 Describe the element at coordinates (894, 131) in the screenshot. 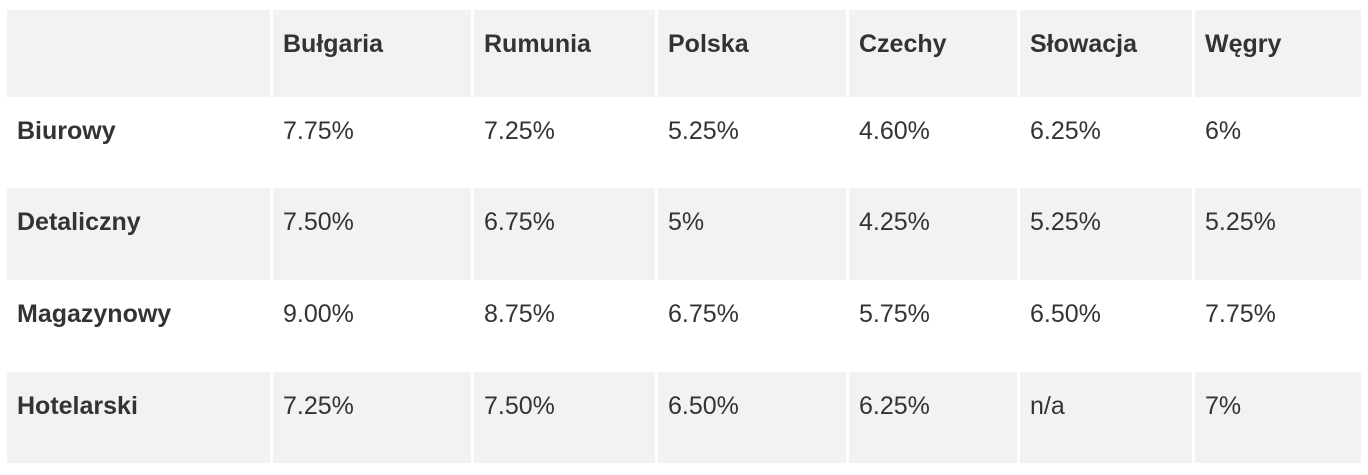

I see `table-cell: 4.60%` at that location.